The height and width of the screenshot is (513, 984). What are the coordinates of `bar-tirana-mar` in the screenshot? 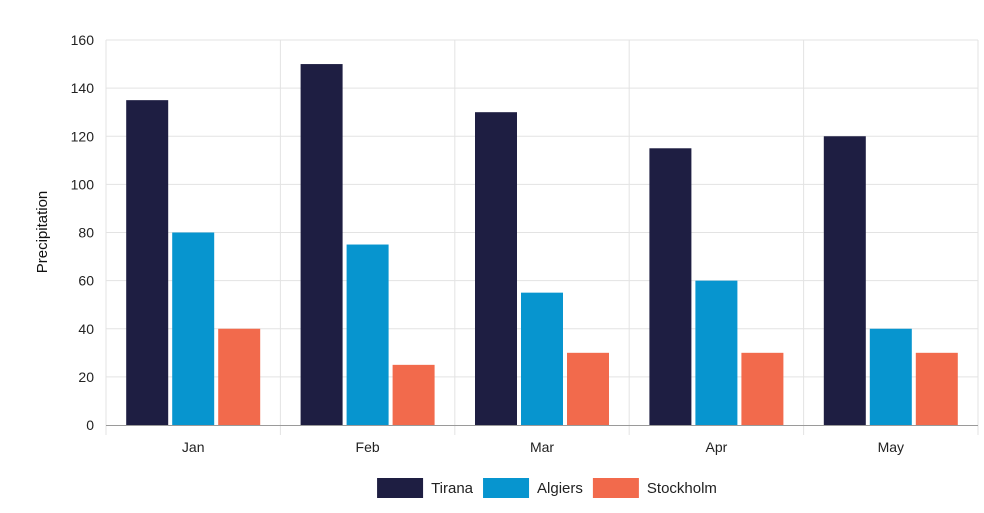 It's located at (496, 268).